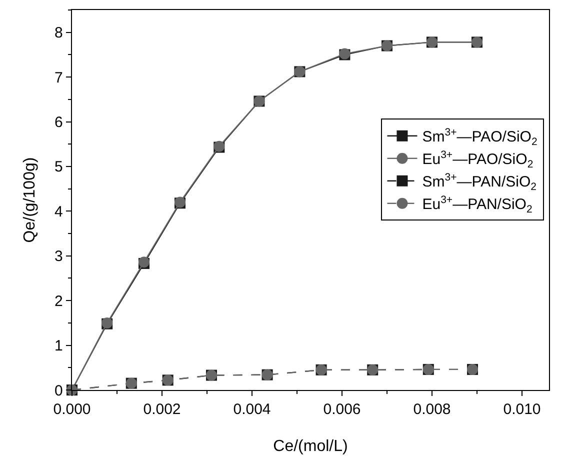 The height and width of the screenshot is (465, 563). What do you see at coordinates (478, 159) in the screenshot?
I see `legend-label: Eu$^{3+}$—PAO/SiO$_{2}$` at bounding box center [478, 159].